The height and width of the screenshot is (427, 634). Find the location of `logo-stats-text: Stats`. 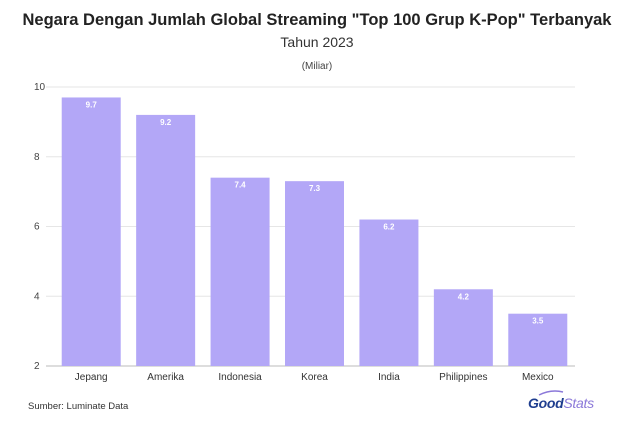

logo-stats-text: Stats is located at coordinates (578, 403).